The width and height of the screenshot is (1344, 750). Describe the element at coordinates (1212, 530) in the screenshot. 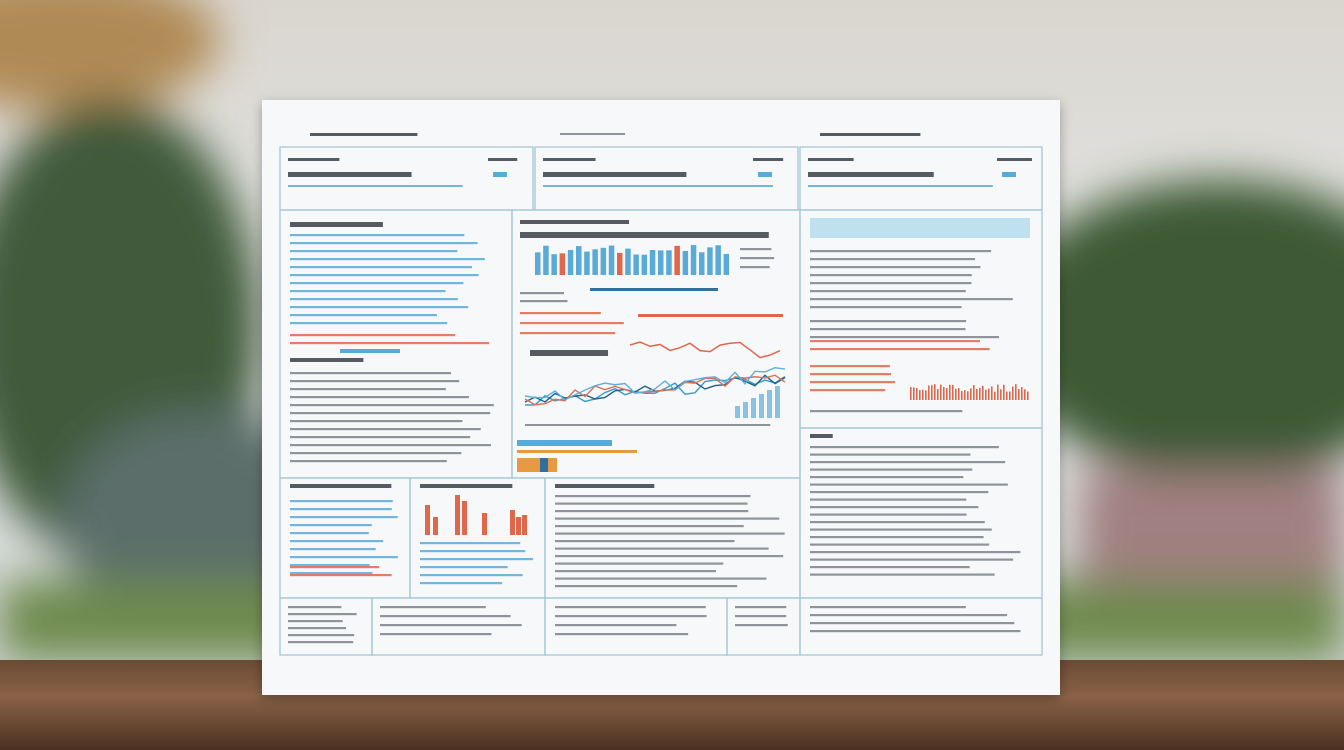

I see `building-right` at that location.